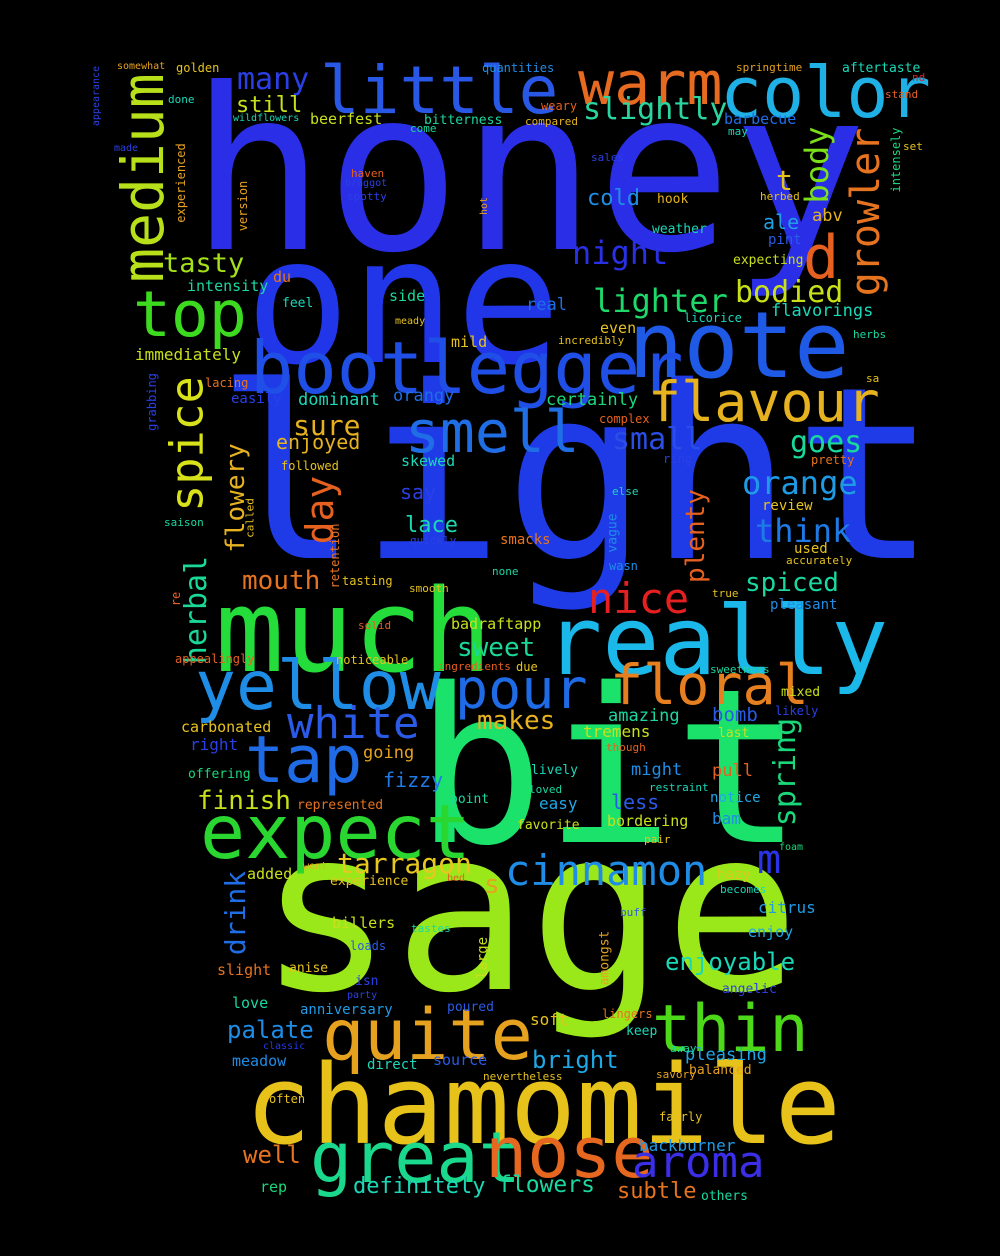 The width and height of the screenshot is (1000, 1256). I want to click on word: likely, so click(797, 711).